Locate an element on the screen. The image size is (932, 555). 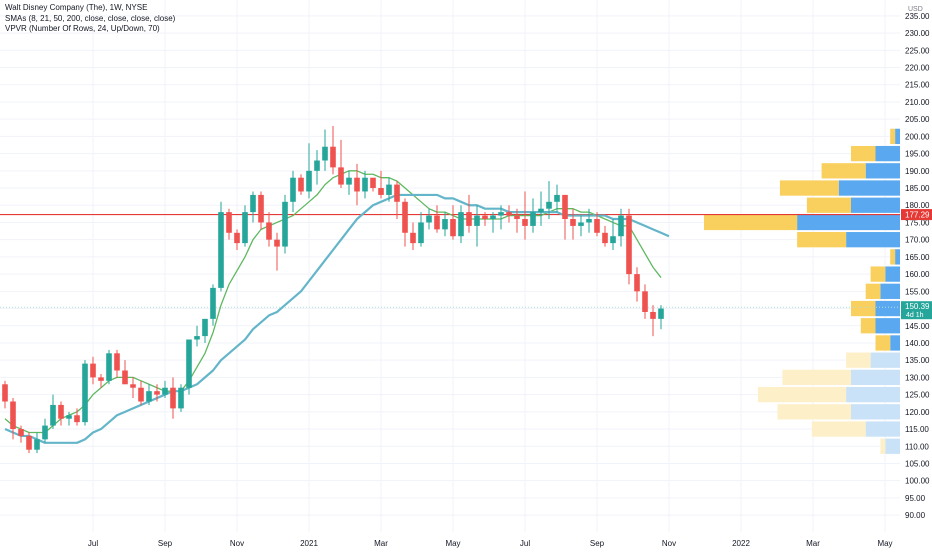
price-axis is located at coordinates (916, 275).